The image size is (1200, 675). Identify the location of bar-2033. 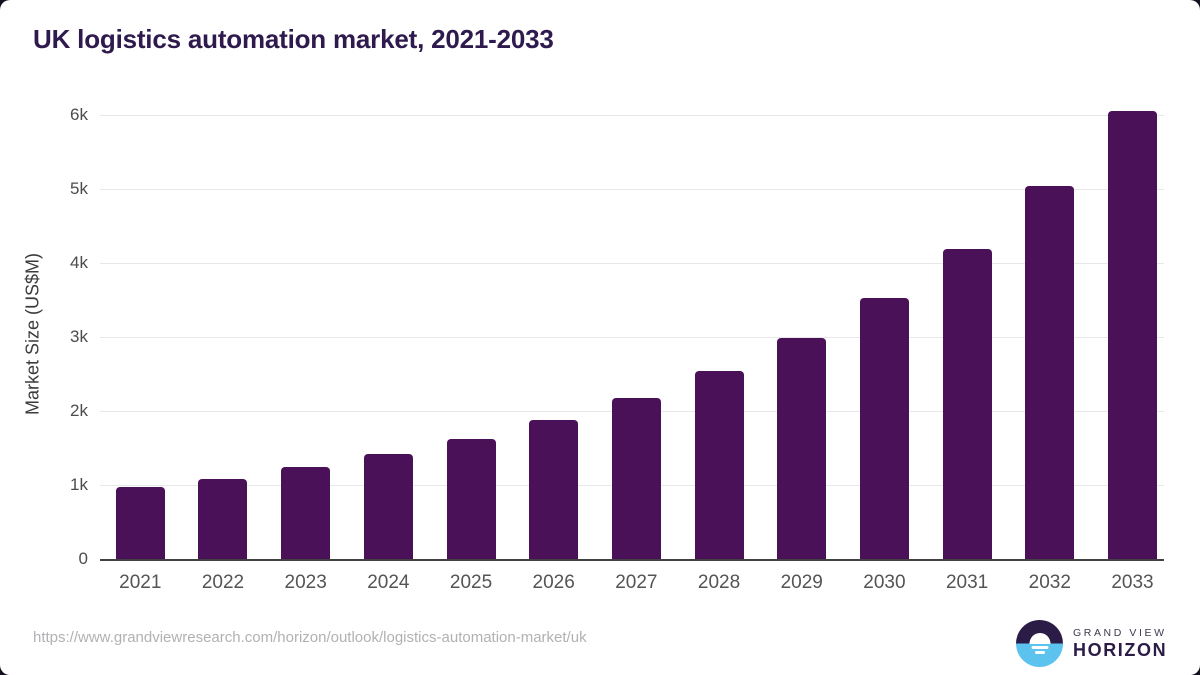
(1132, 335).